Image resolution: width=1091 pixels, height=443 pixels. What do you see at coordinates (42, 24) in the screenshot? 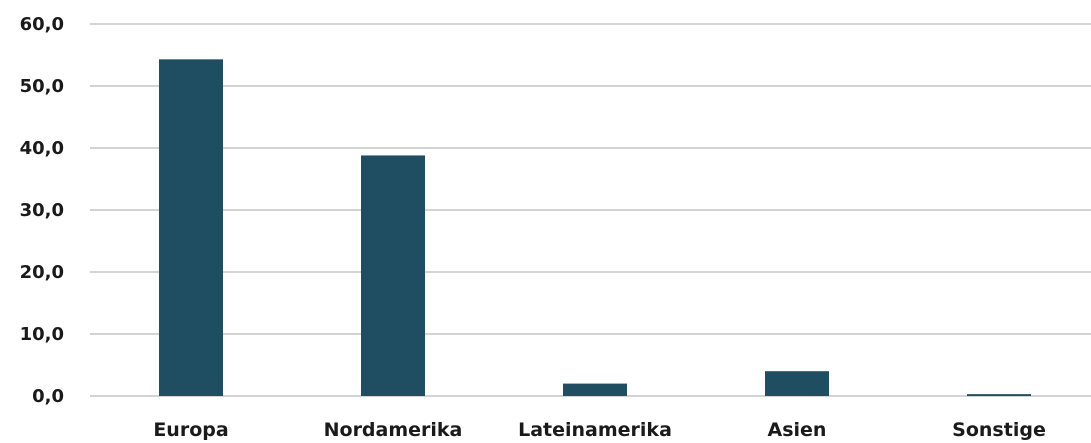
I see `y-tick-label: 60,0` at bounding box center [42, 24].